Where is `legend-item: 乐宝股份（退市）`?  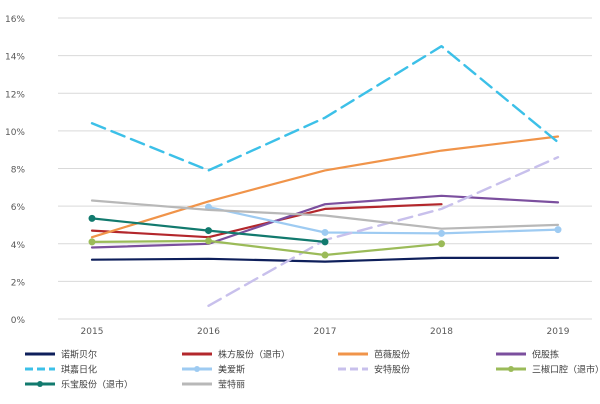 legend-item: 乐宝股份（退市） is located at coordinates (79, 385).